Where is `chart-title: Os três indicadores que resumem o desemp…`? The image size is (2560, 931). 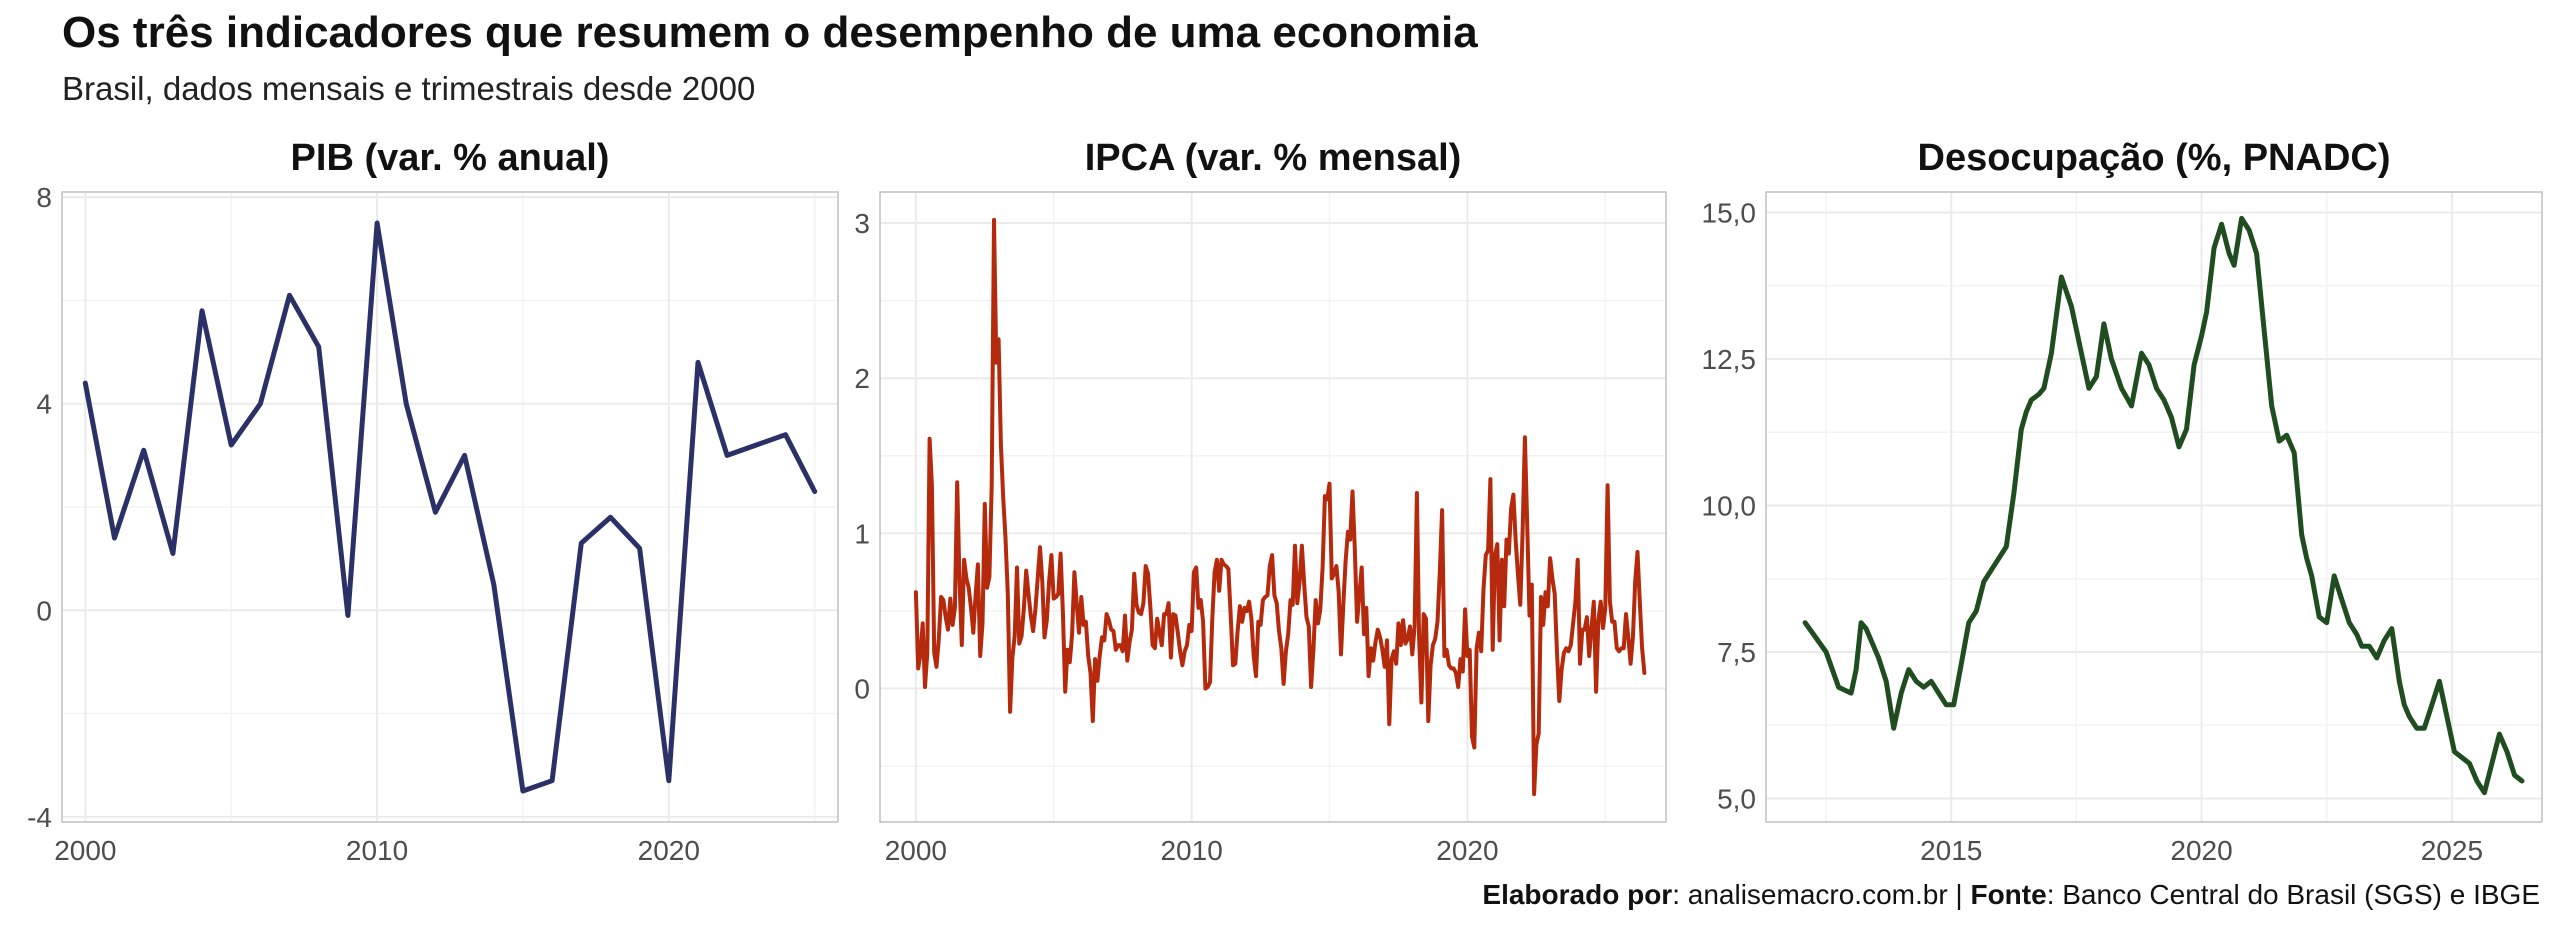
chart-title: Os três indicadores que resumem o desemp… is located at coordinates (770, 32).